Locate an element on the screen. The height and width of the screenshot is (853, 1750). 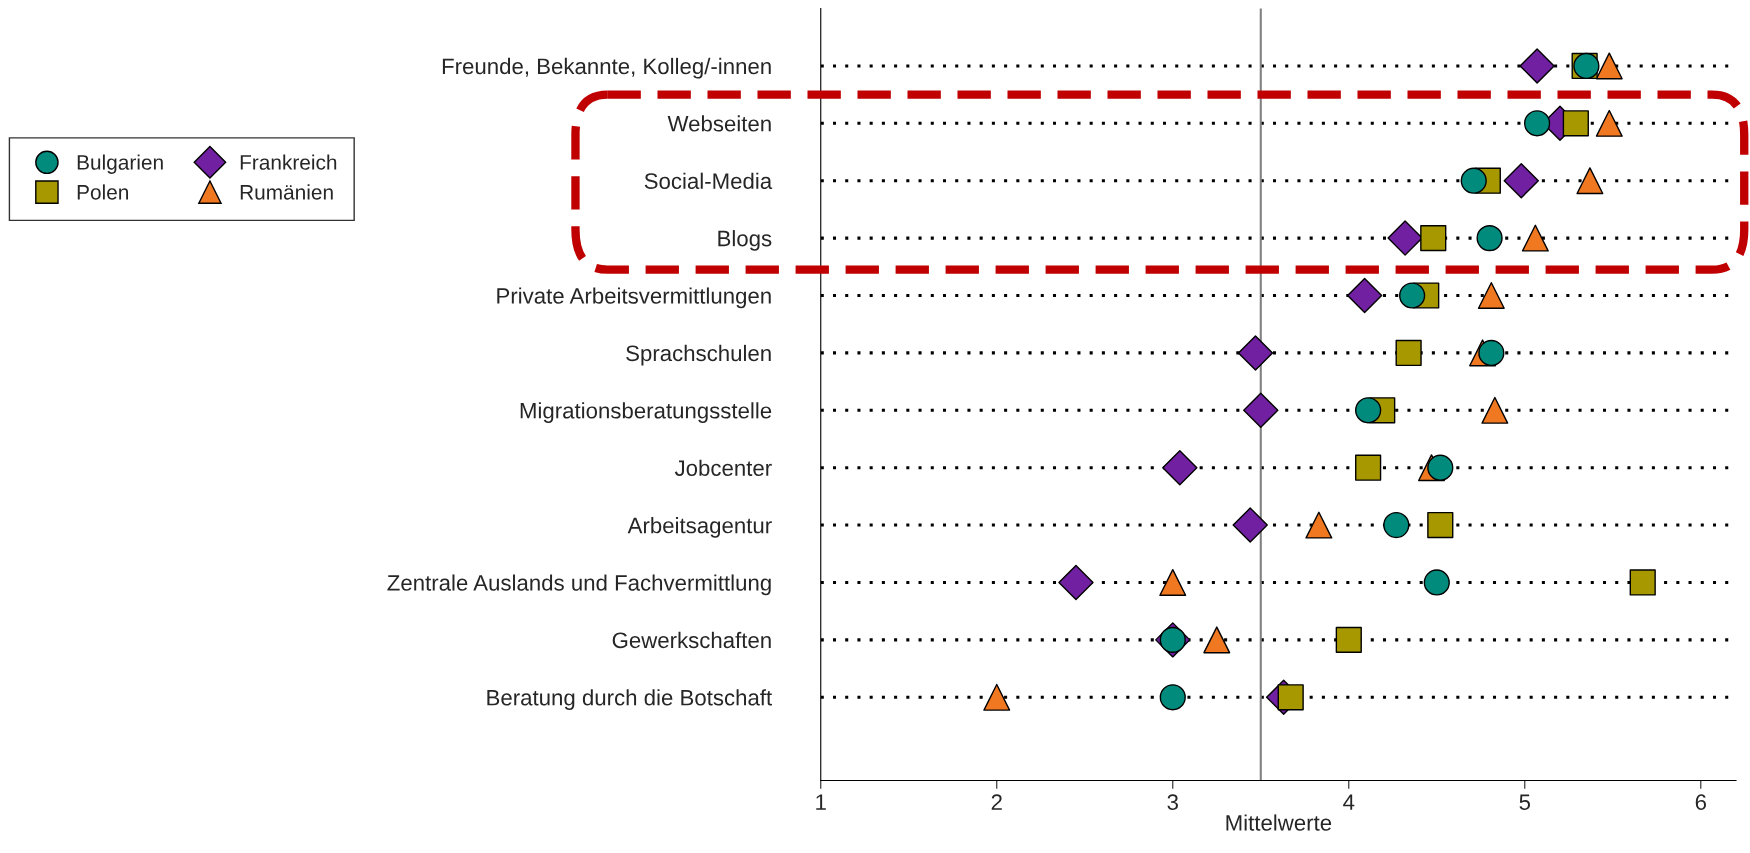
x-tick-label: 2 is located at coordinates (996, 802).